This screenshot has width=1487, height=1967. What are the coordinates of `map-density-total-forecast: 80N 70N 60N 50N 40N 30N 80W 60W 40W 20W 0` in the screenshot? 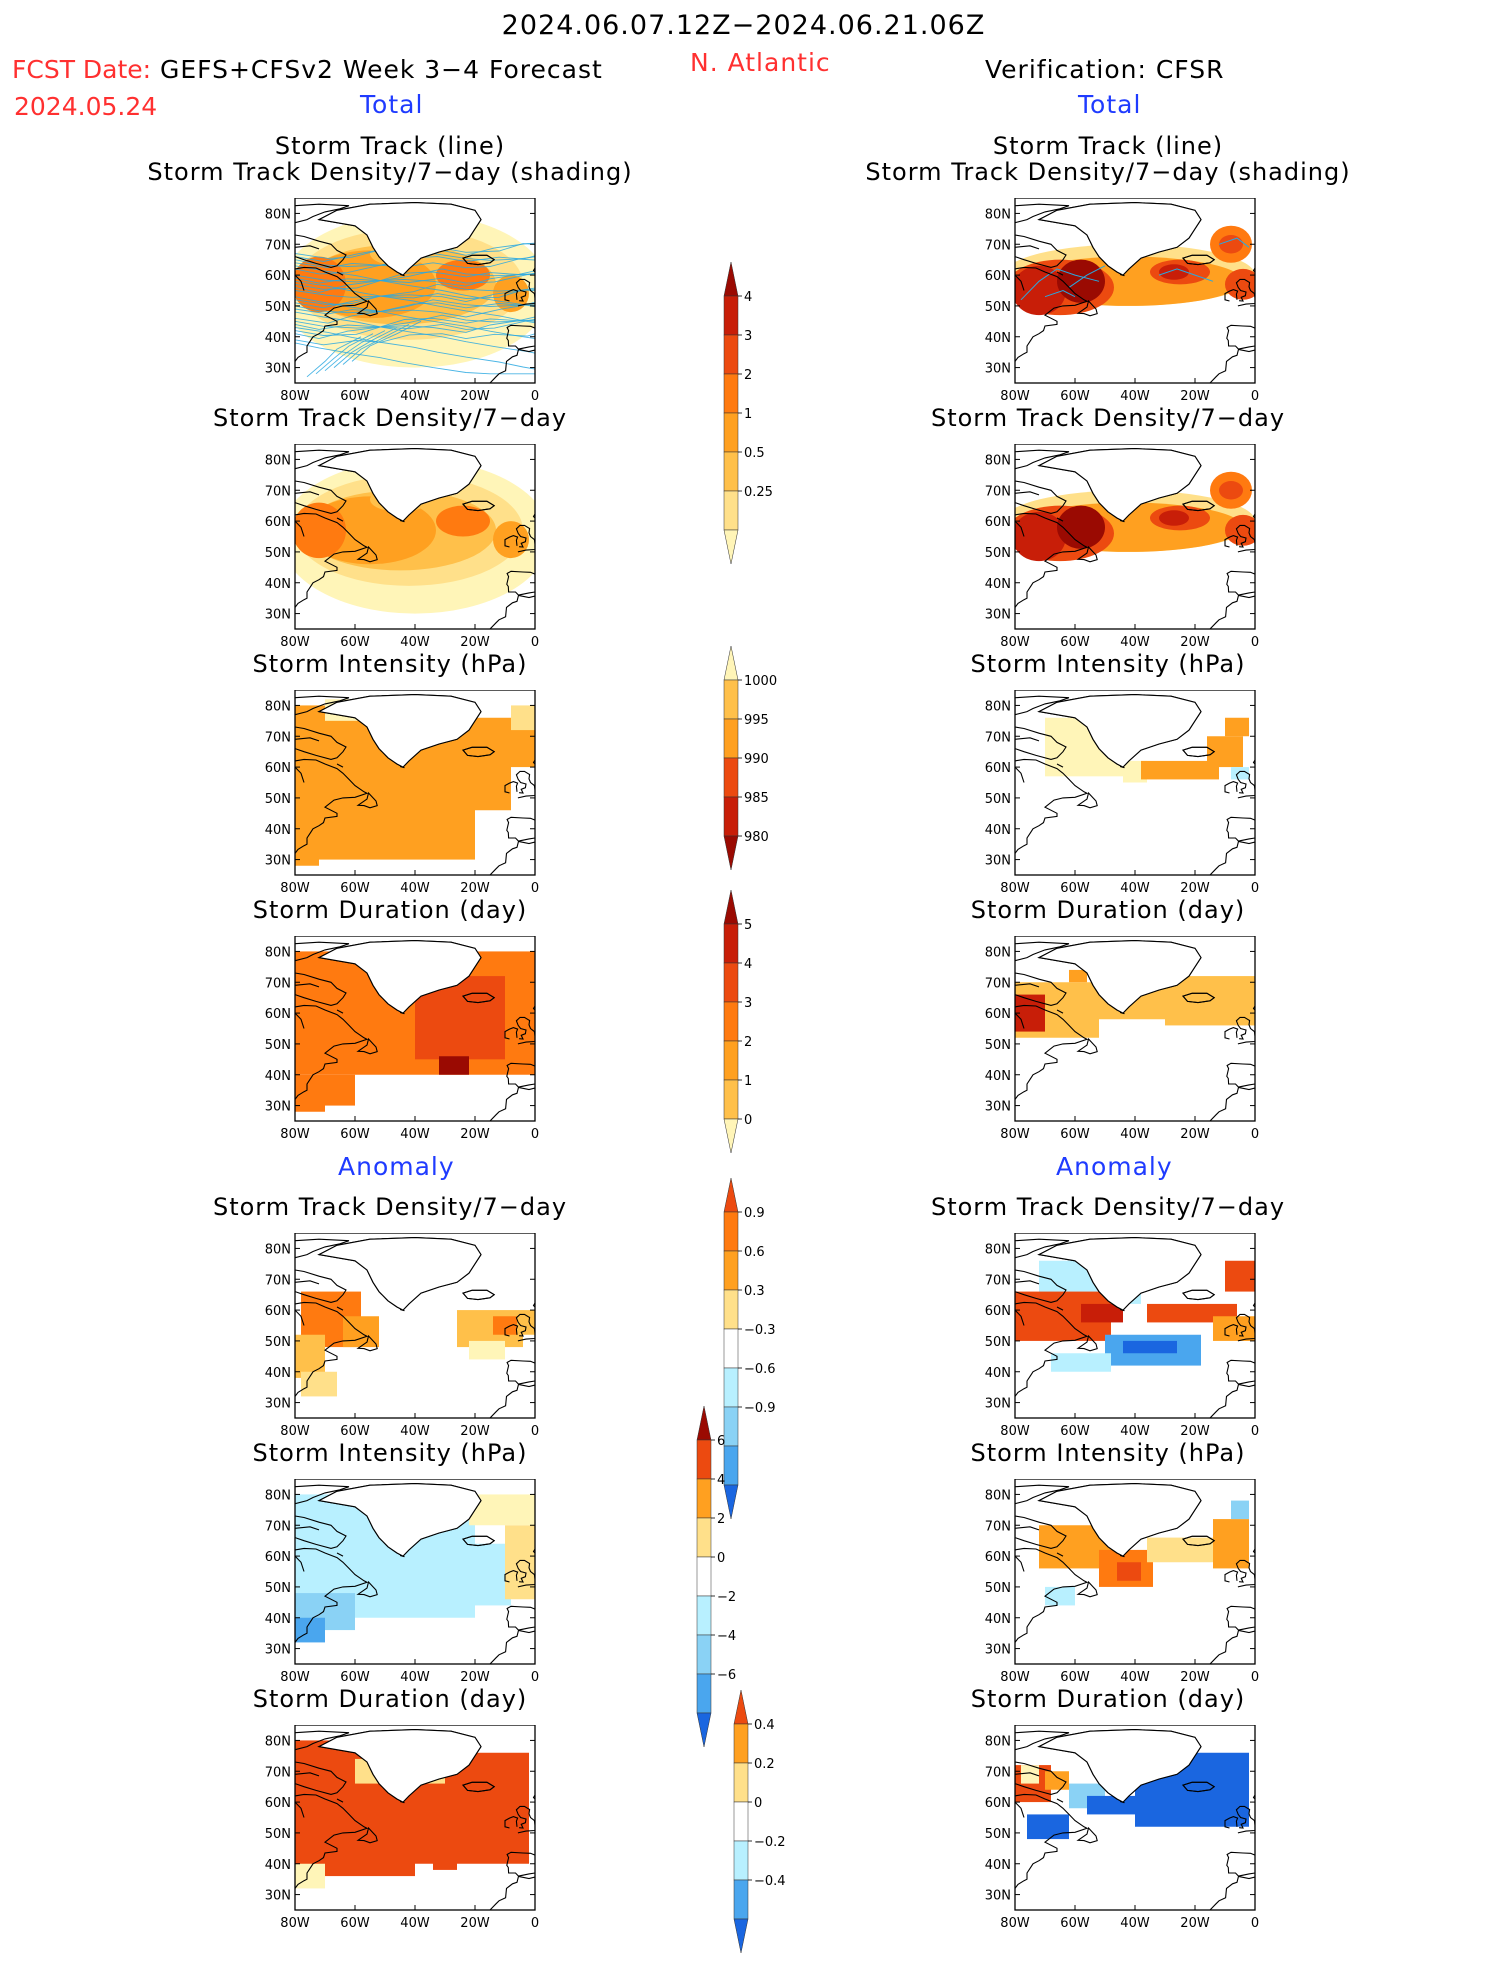 It's located at (400, 555).